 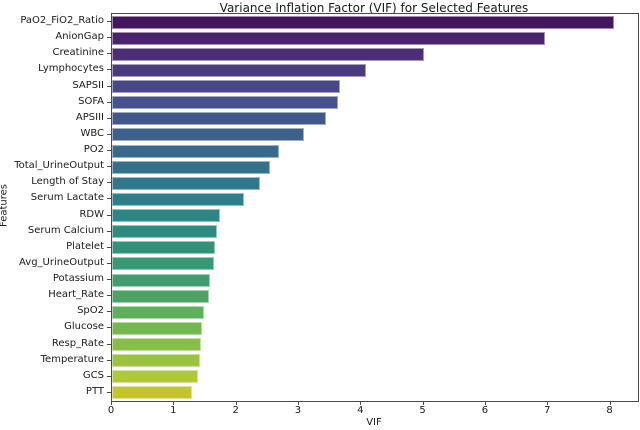 I want to click on x-tick-label: 3, so click(x=298, y=410).